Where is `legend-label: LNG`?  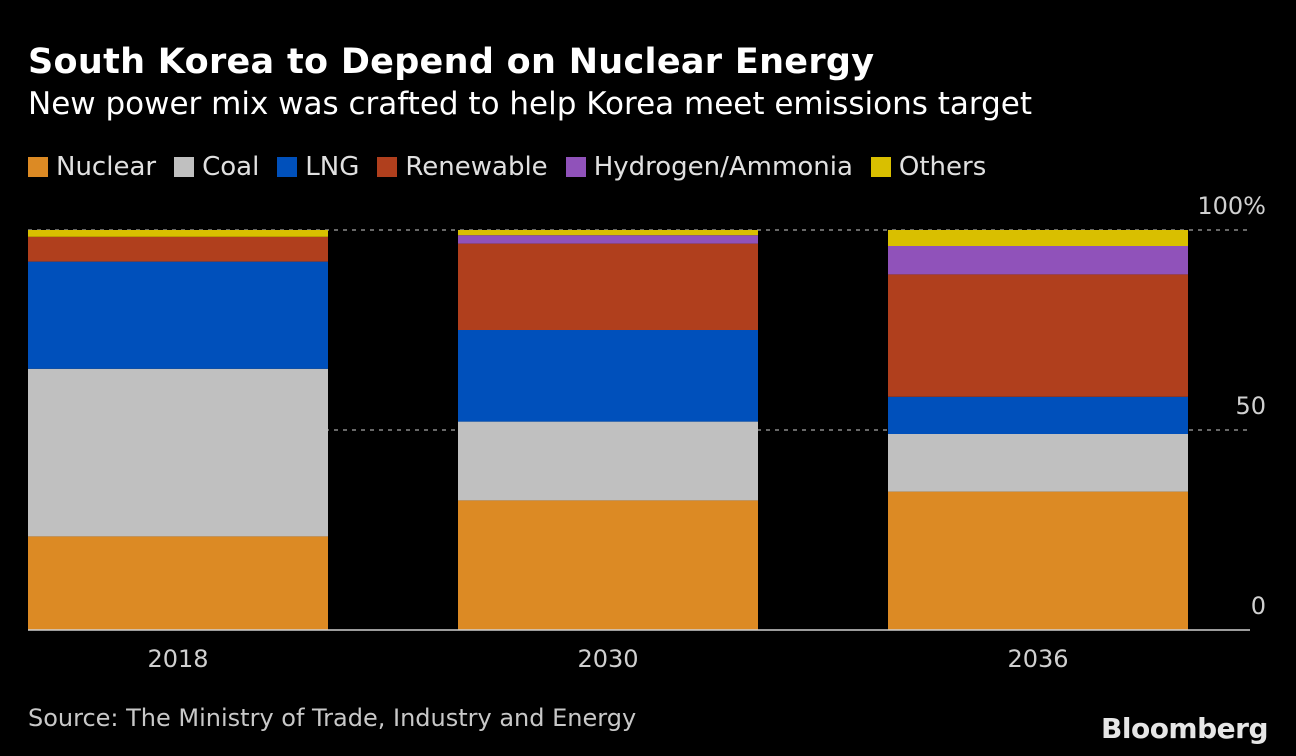
legend-label: LNG is located at coordinates (332, 167).